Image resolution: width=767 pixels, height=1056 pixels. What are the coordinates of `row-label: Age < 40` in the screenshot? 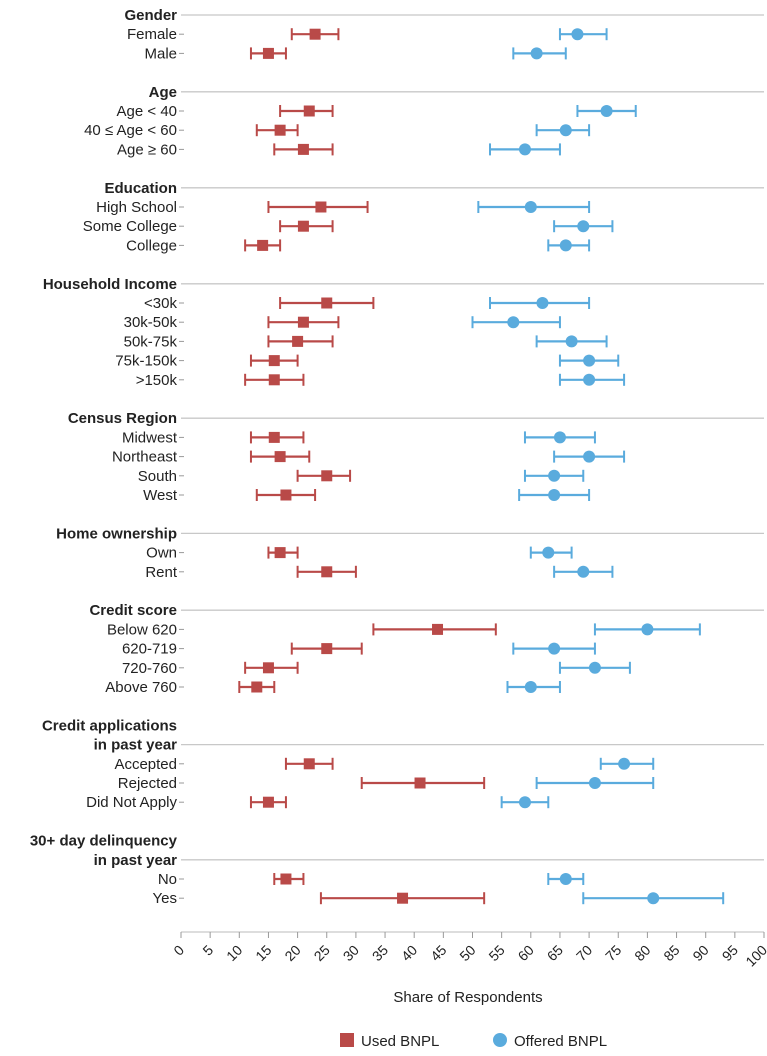 It's located at (147, 111).